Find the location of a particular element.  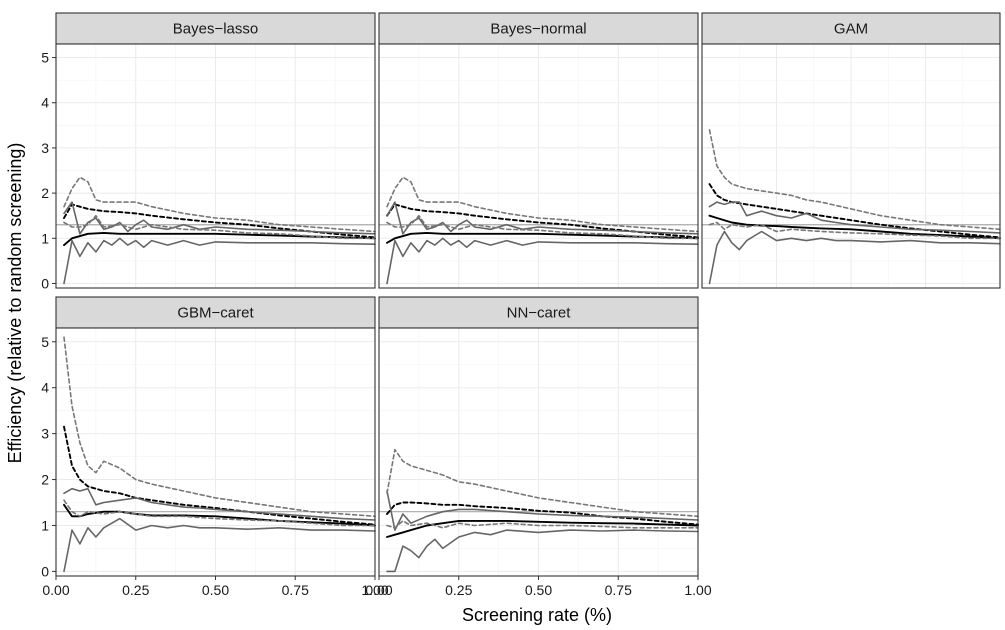

x-axis-title: Screening rate (%) is located at coordinates (537, 615).